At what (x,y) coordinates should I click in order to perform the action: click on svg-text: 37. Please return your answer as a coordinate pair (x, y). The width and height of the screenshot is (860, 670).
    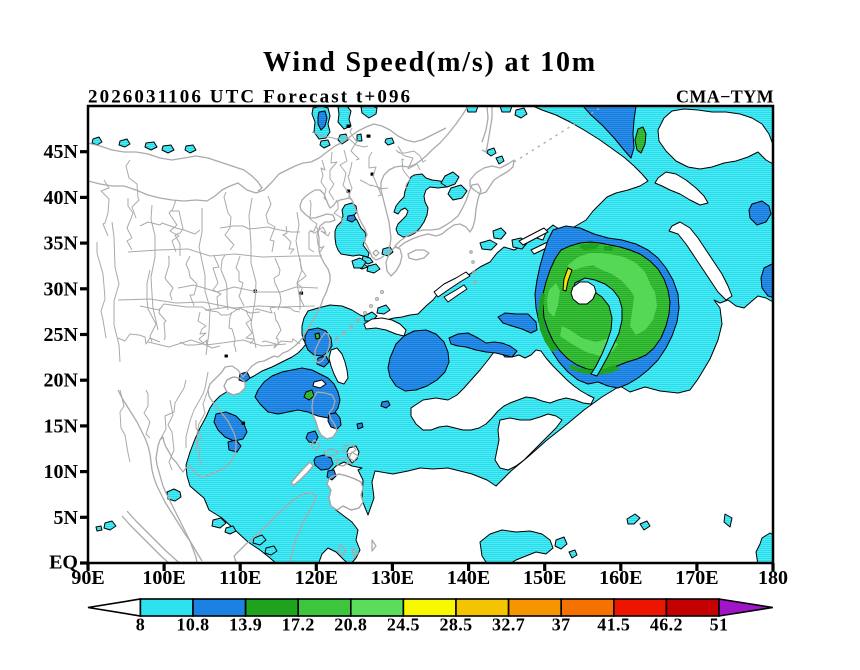
    Looking at the image, I should click on (561, 625).